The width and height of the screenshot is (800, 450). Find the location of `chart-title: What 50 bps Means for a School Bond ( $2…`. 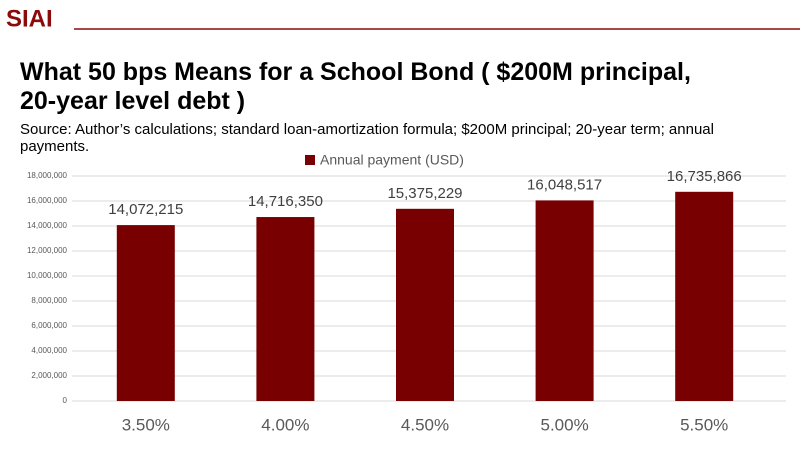

chart-title: What 50 bps Means for a School Bond ( $2… is located at coordinates (355, 86).